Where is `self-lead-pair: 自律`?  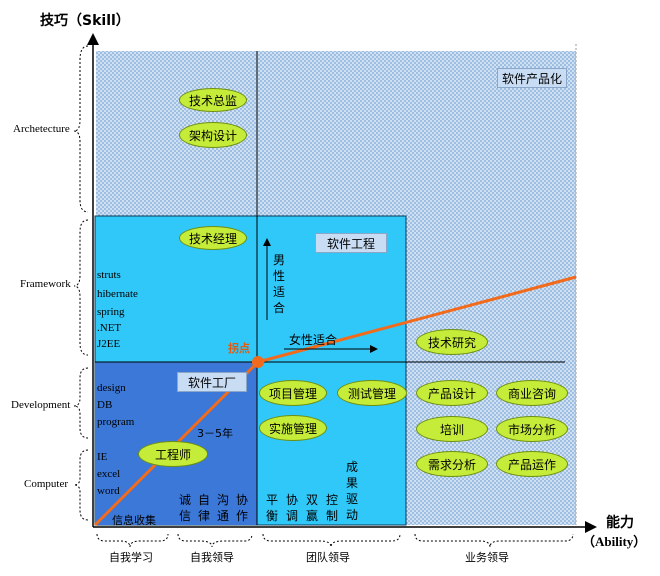
self-lead-pair: 自律 is located at coordinates (203, 508).